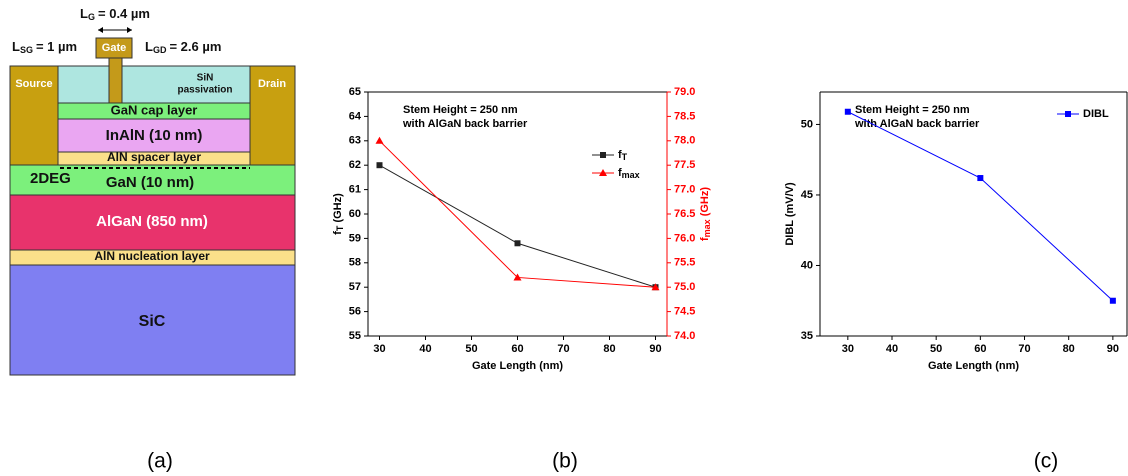 The image size is (1128, 476). Describe the element at coordinates (152, 221) in the screenshot. I see `layer-label: AlGaN (850 nm)` at that location.